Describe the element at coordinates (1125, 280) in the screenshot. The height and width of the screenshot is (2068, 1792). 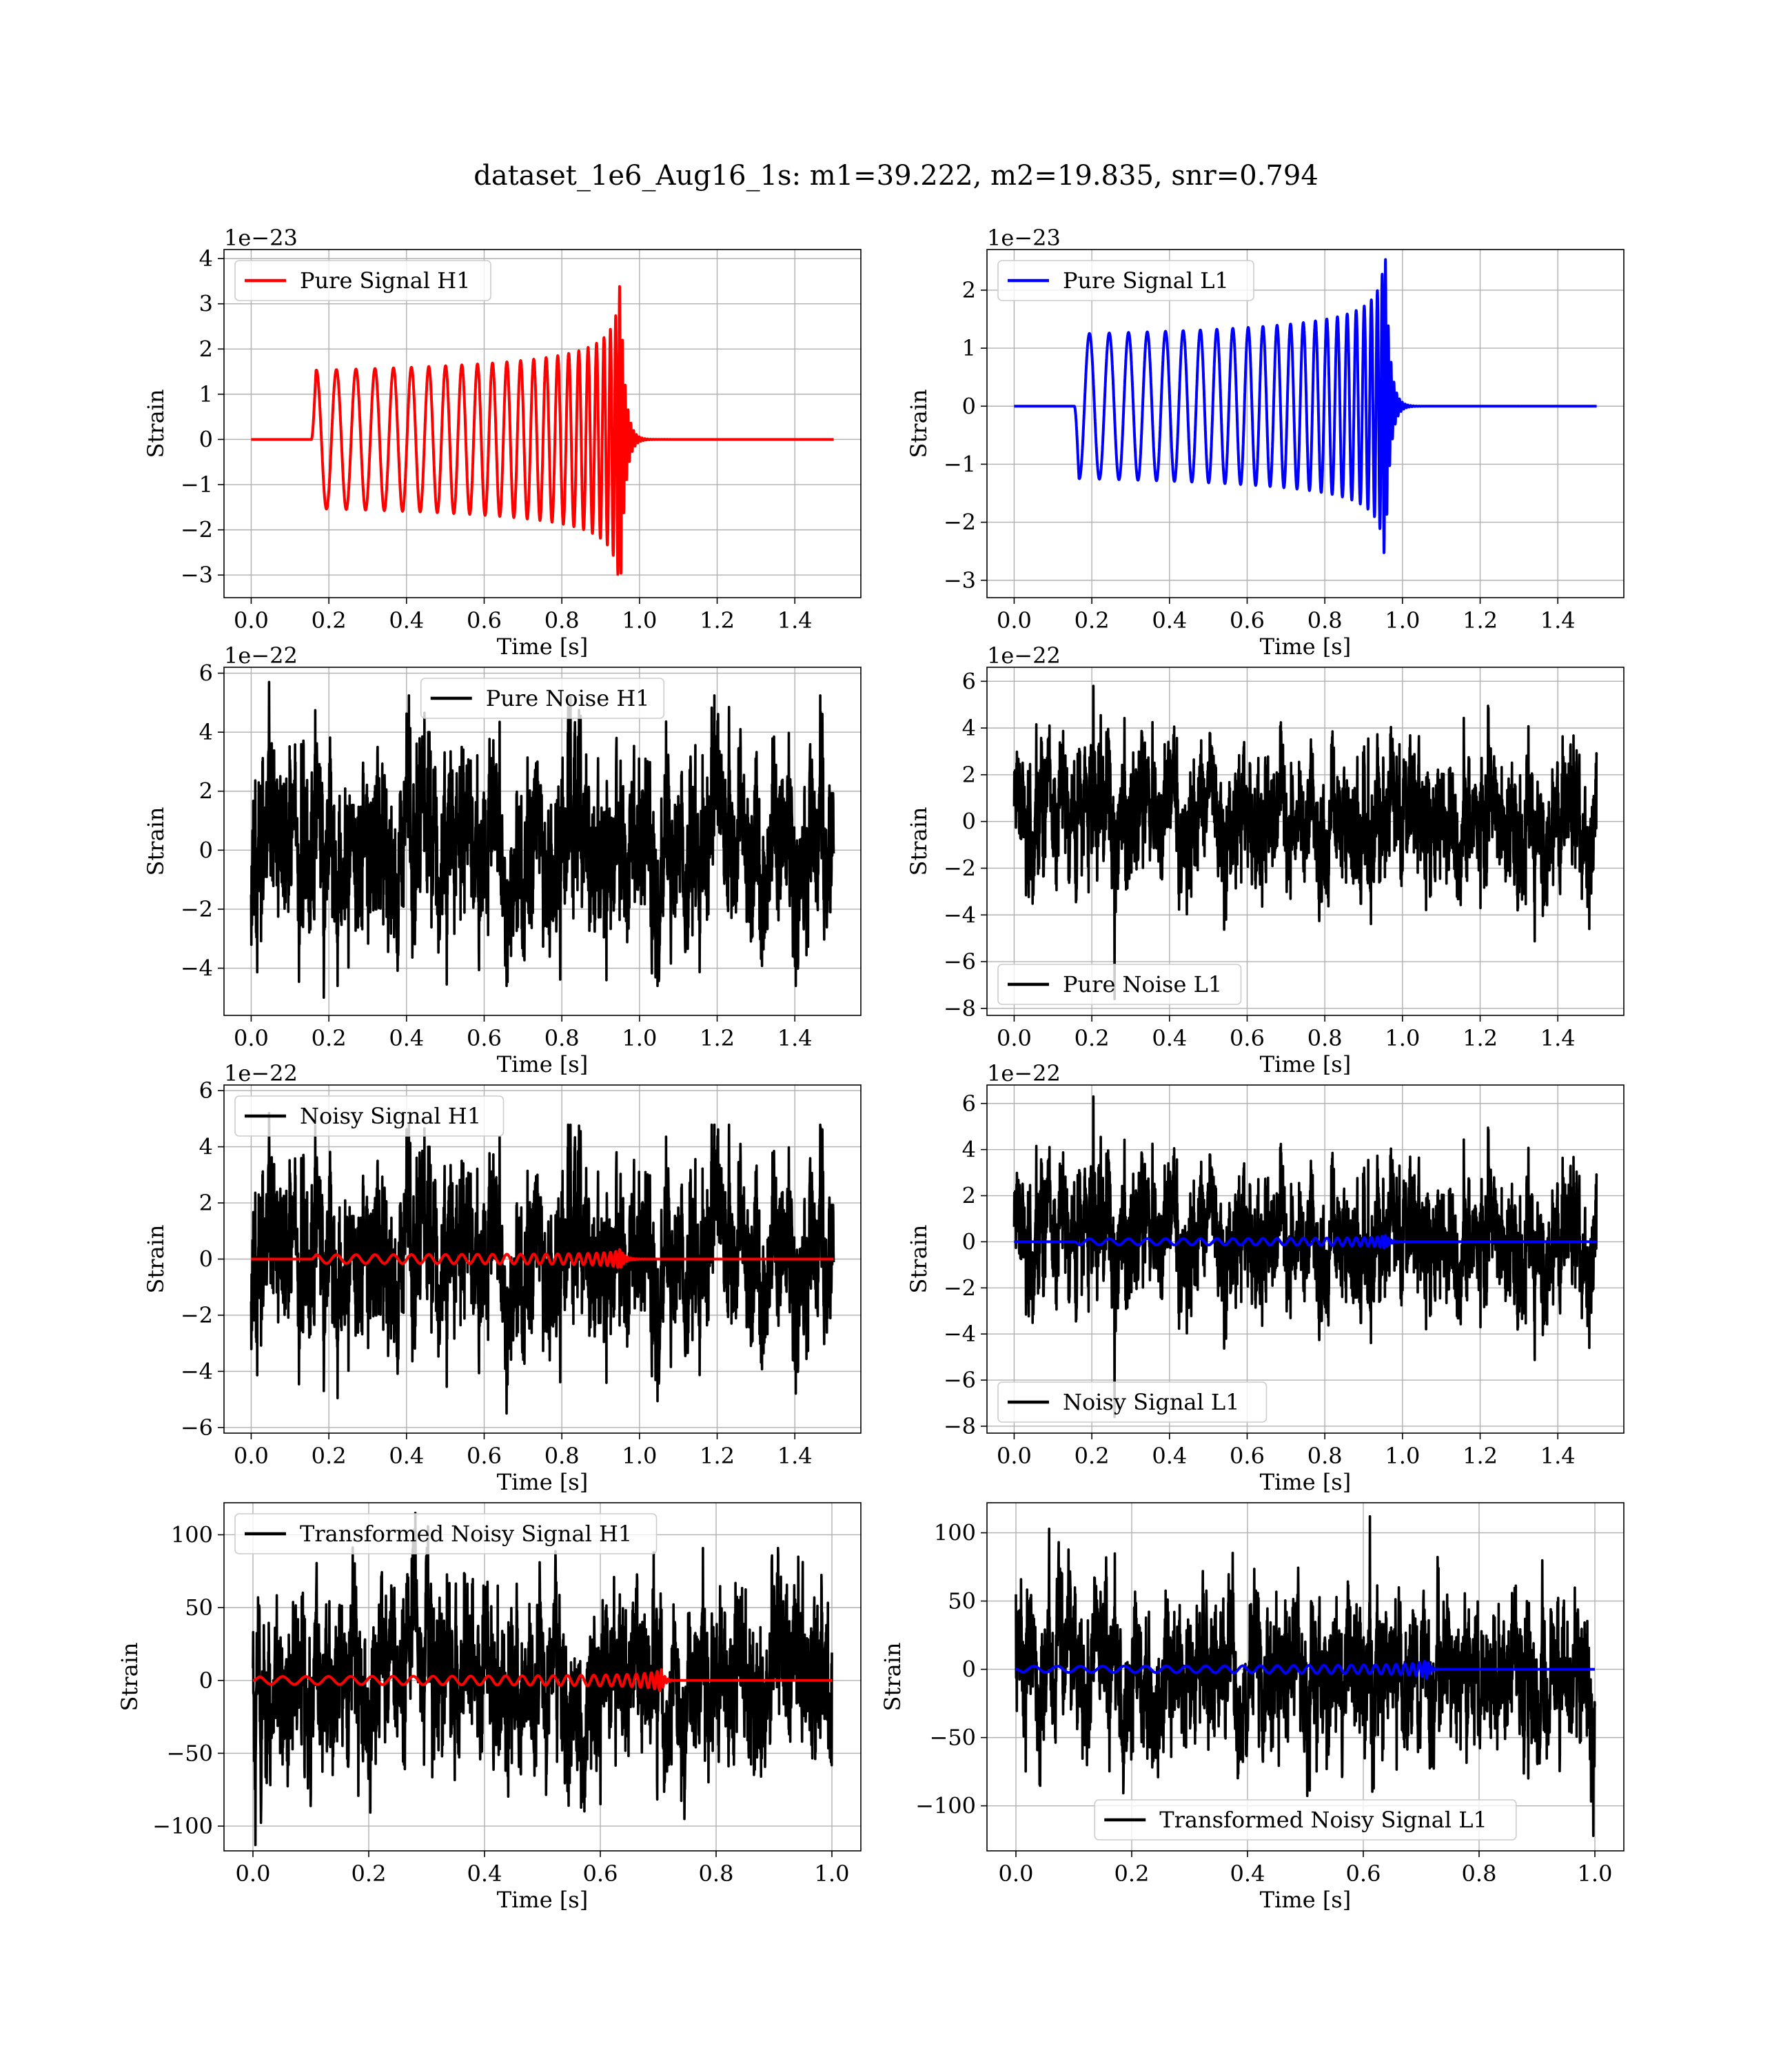
I see `legend: Pure Signal L1` at that location.